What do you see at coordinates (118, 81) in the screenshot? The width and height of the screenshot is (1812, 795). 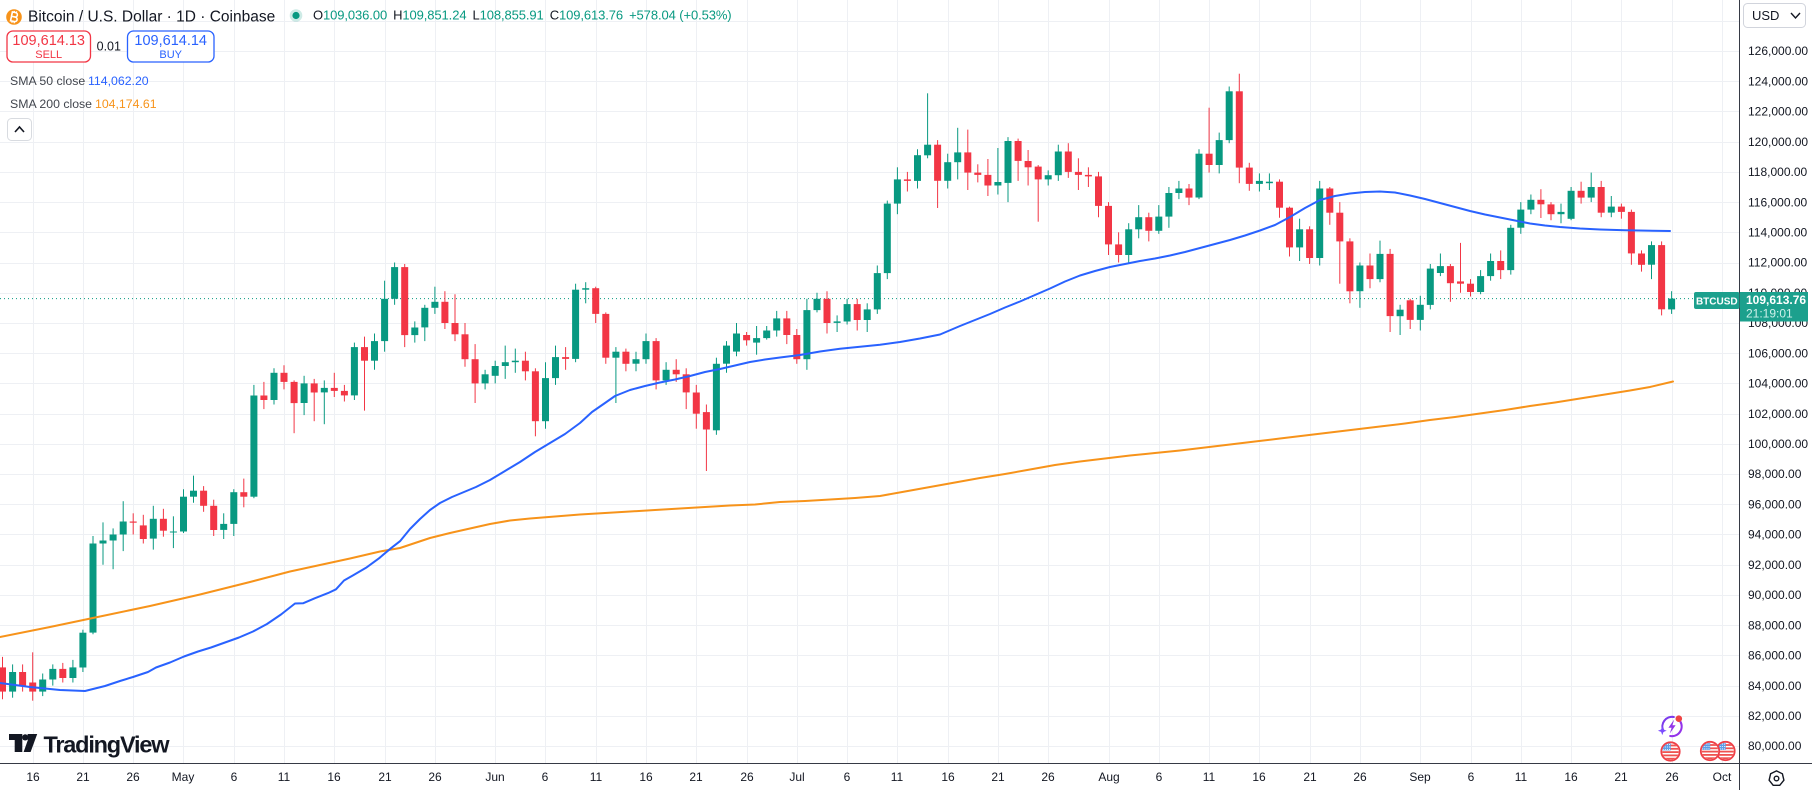 I see `svg-text: 114,062.20` at bounding box center [118, 81].